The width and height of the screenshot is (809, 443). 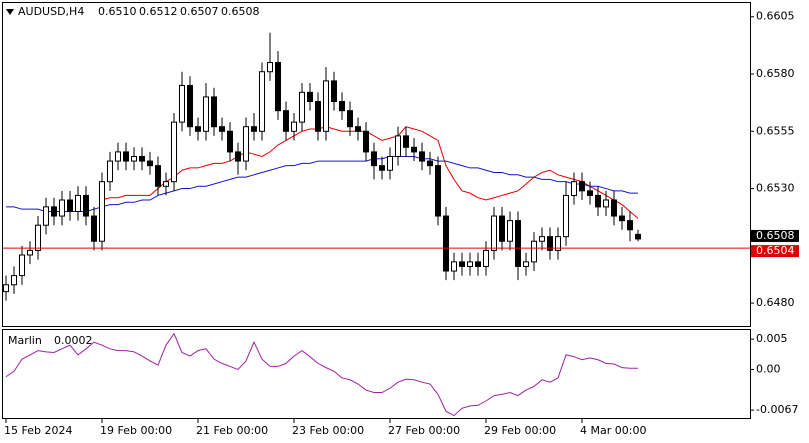 What do you see at coordinates (772, 338) in the screenshot?
I see `y-tick-label: 0.005` at bounding box center [772, 338].